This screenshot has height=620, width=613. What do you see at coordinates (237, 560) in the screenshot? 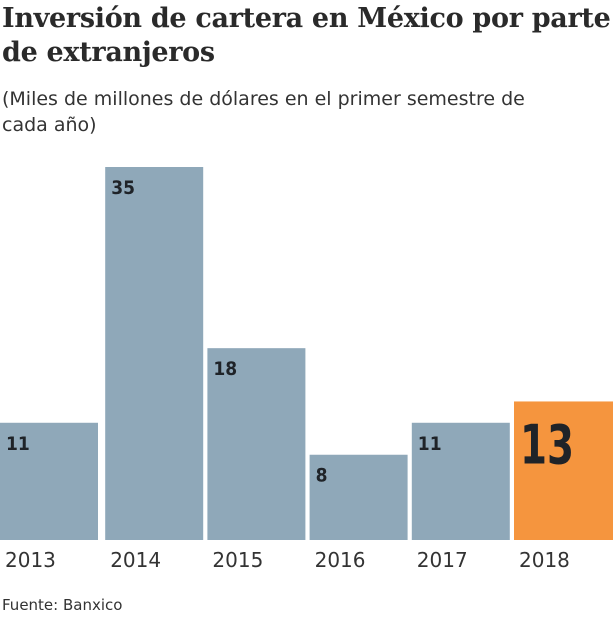
I see `x-tick-label-2015: 2015` at bounding box center [237, 560].